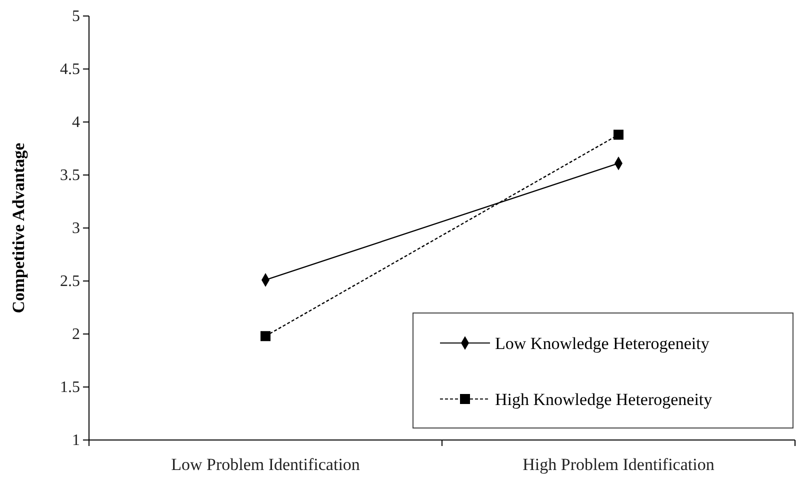  I want to click on x-tick-label: Low Problem Identification, so click(265, 464).